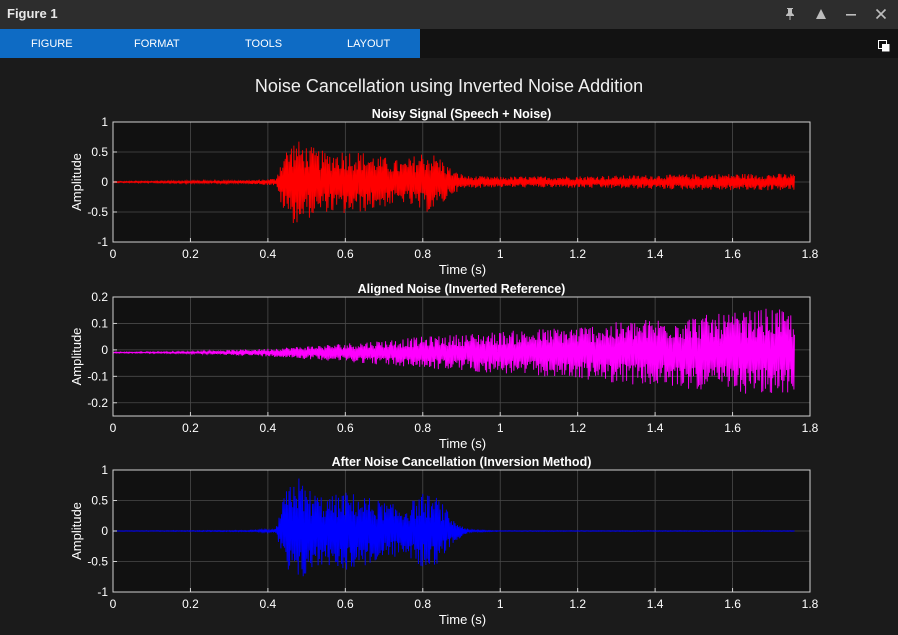 This screenshot has height=635, width=898. I want to click on axes-title: Noisy Signal (Speech + Noise), so click(462, 114).